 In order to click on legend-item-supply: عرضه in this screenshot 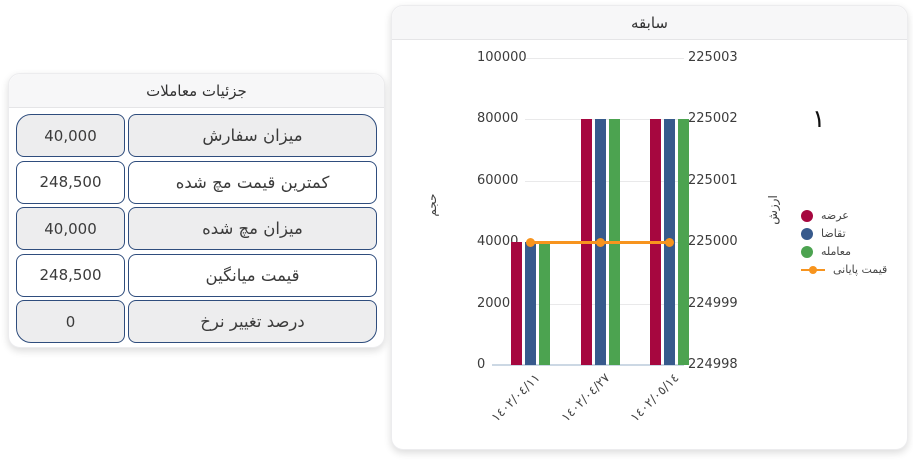, I will do `click(844, 215)`.